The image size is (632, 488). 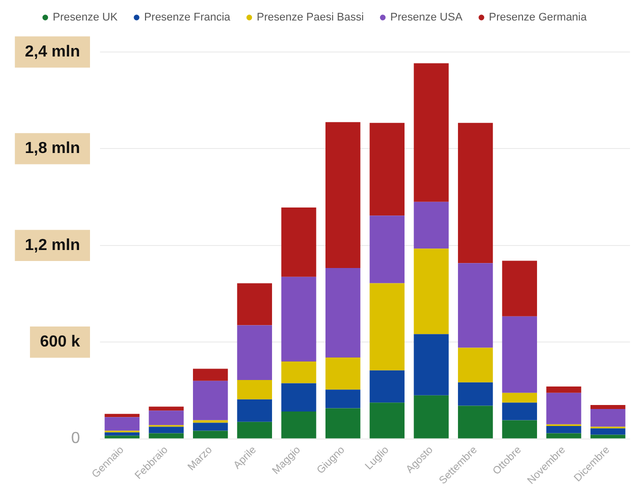 I want to click on legend-label: Presenze UK, so click(x=85, y=18).